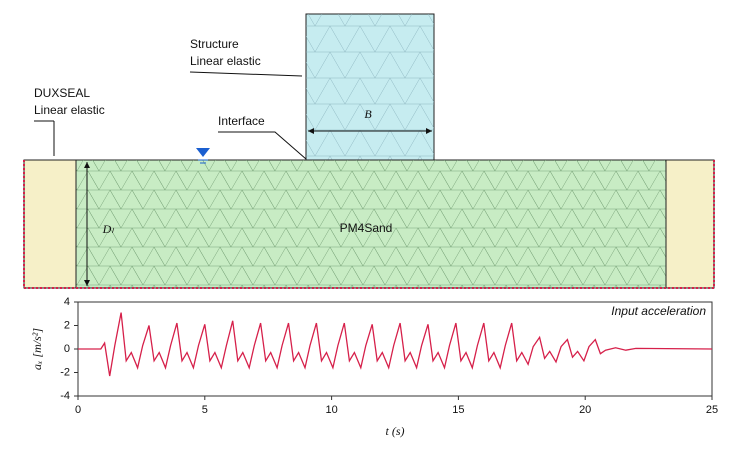 Image resolution: width=740 pixels, height=456 pixels. Describe the element at coordinates (214, 44) in the screenshot. I see `structure-label: Structure` at that location.